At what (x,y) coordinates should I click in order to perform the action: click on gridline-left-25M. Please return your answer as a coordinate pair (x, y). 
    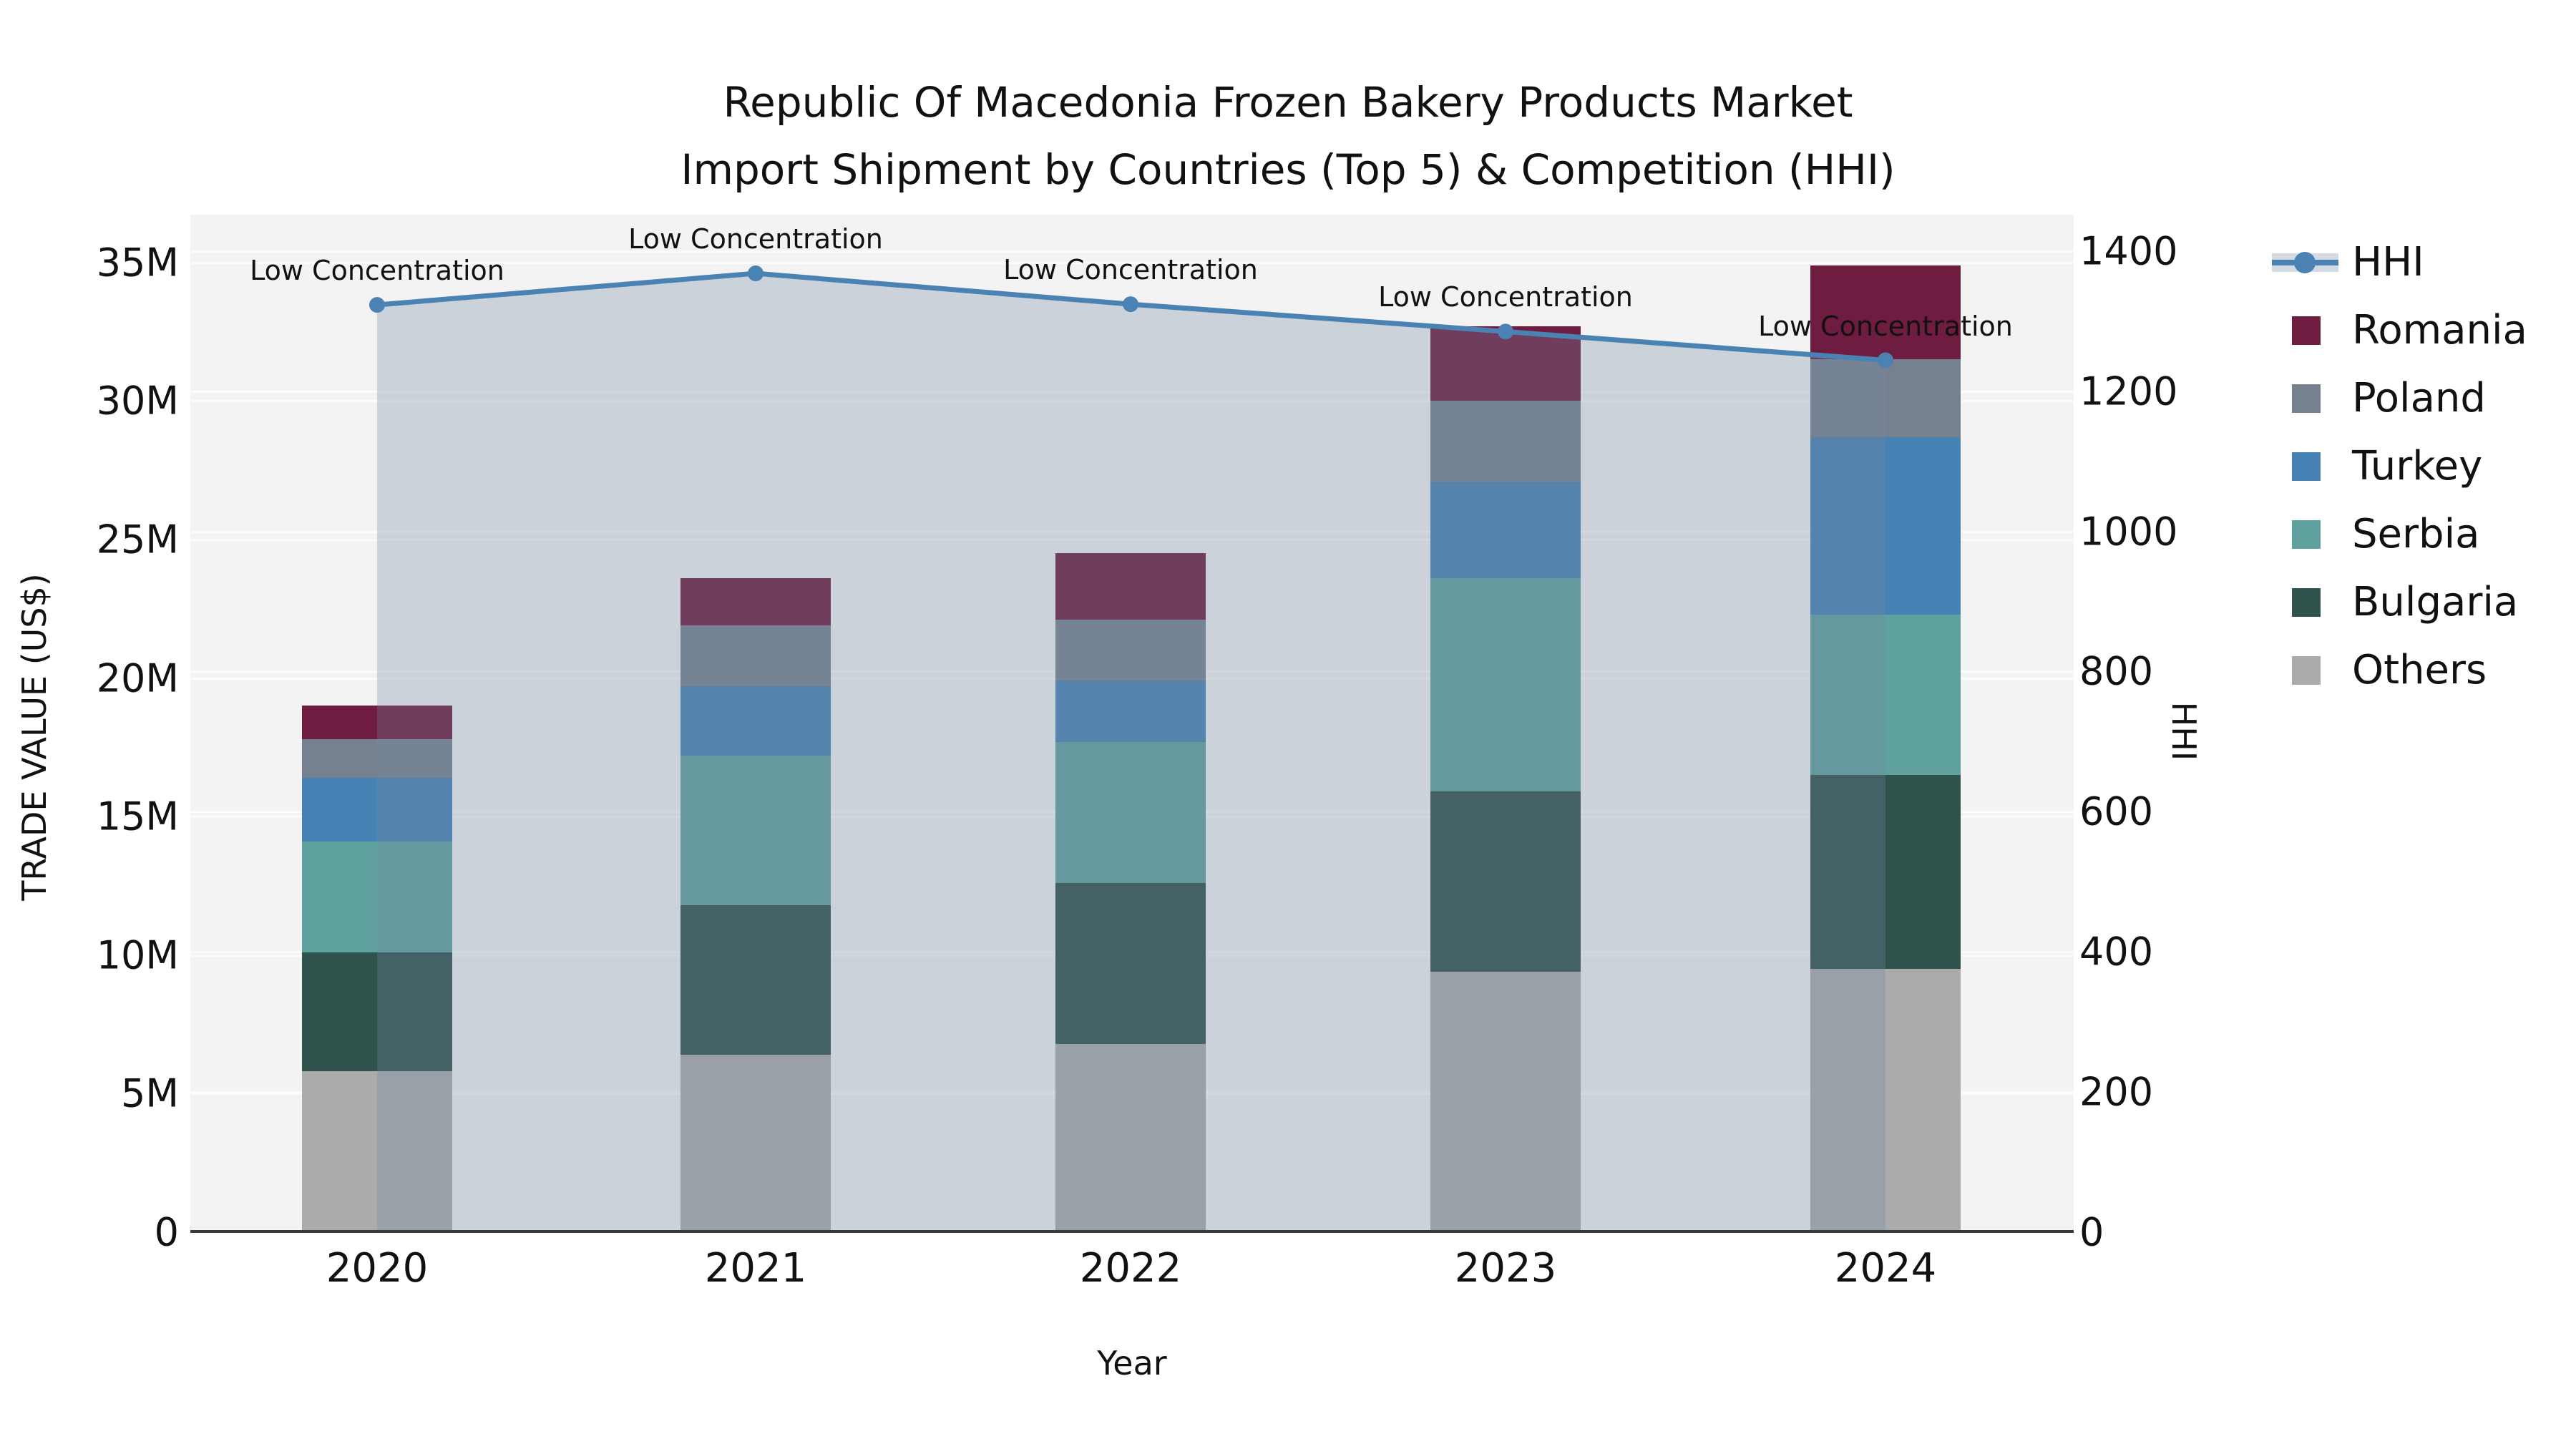
    Looking at the image, I should click on (1132, 540).